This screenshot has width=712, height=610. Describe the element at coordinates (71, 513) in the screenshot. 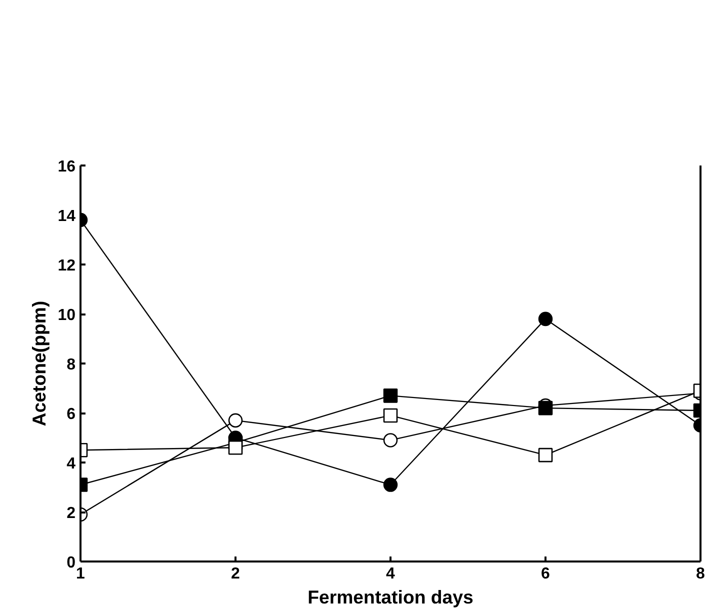

I see `y-tick-label: 2` at that location.